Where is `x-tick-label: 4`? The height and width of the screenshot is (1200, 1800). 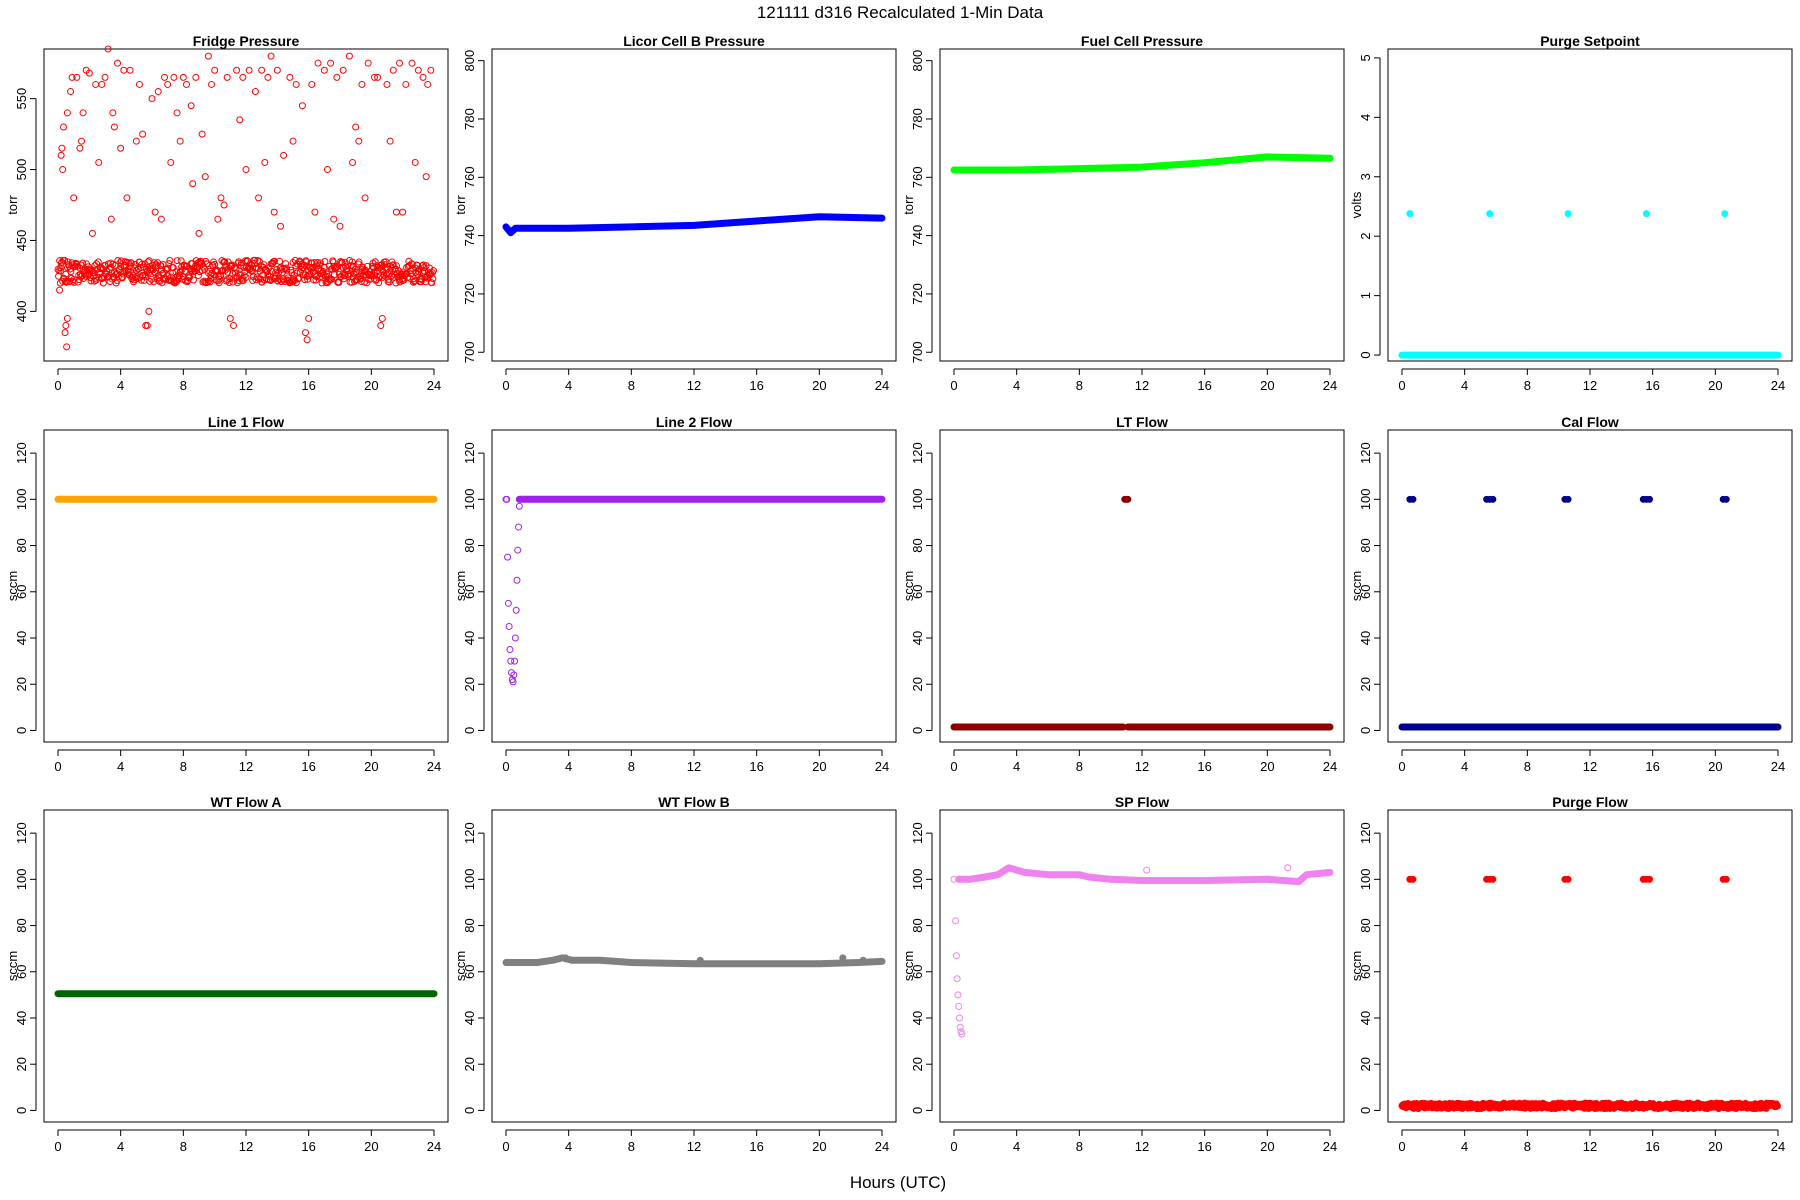
x-tick-label: 4 is located at coordinates (1464, 1146).